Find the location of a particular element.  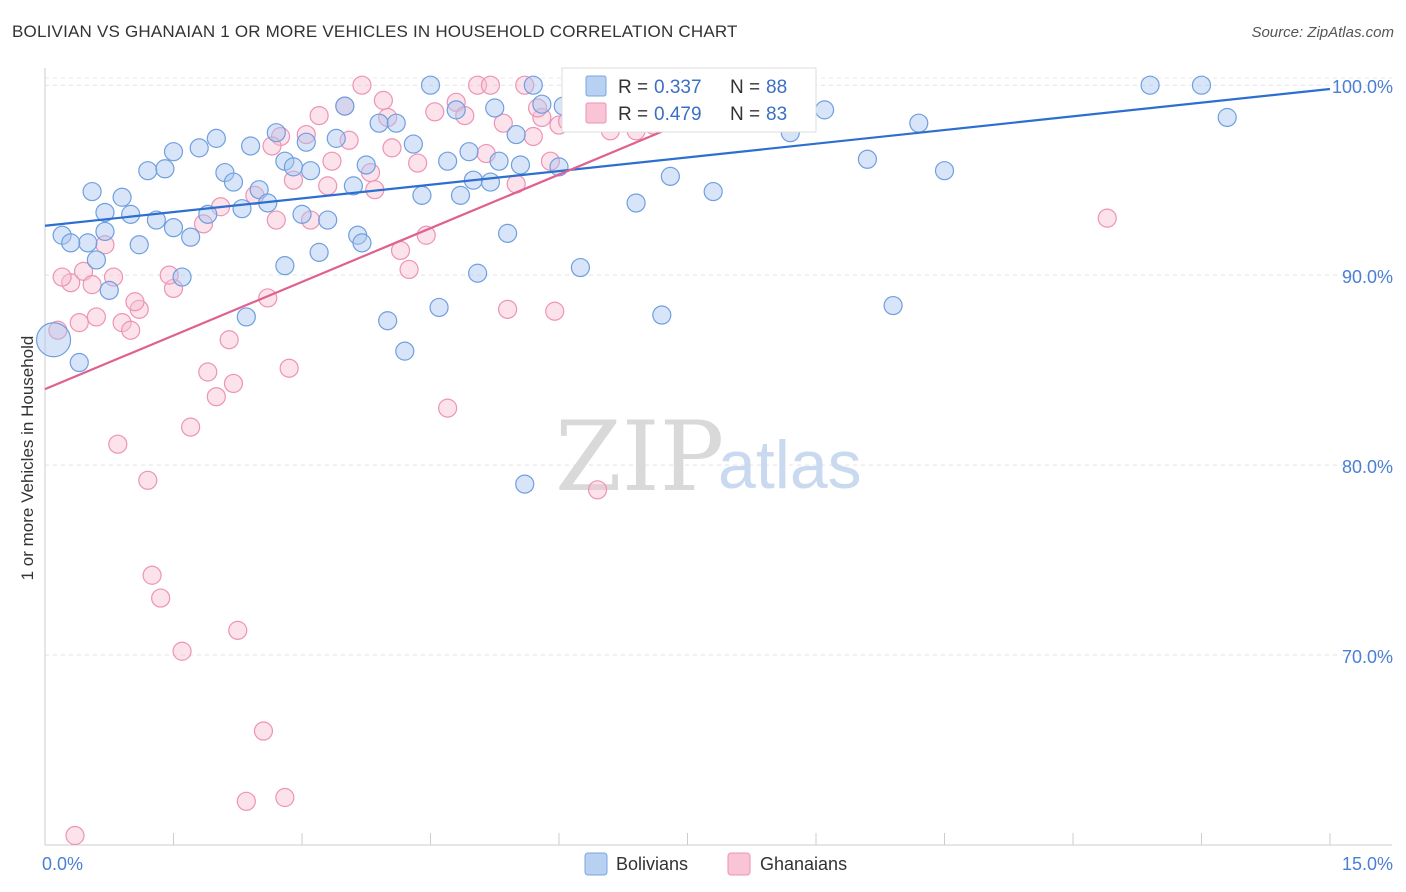

legend-swatch-bolivians is located at coordinates (596, 86).